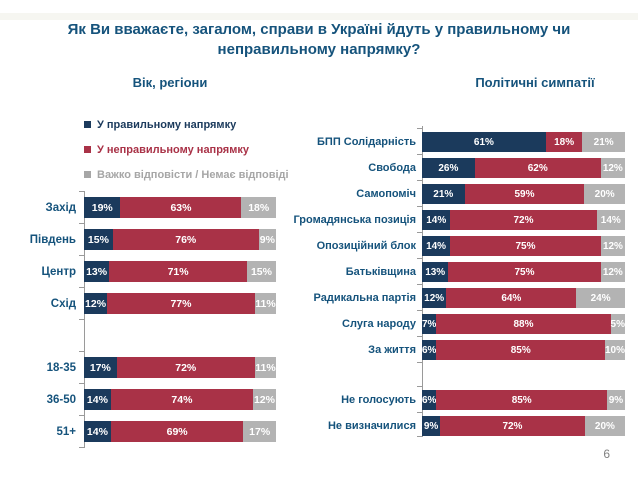  What do you see at coordinates (564, 142) in the screenshot?
I see `bar-segment: 18%` at bounding box center [564, 142].